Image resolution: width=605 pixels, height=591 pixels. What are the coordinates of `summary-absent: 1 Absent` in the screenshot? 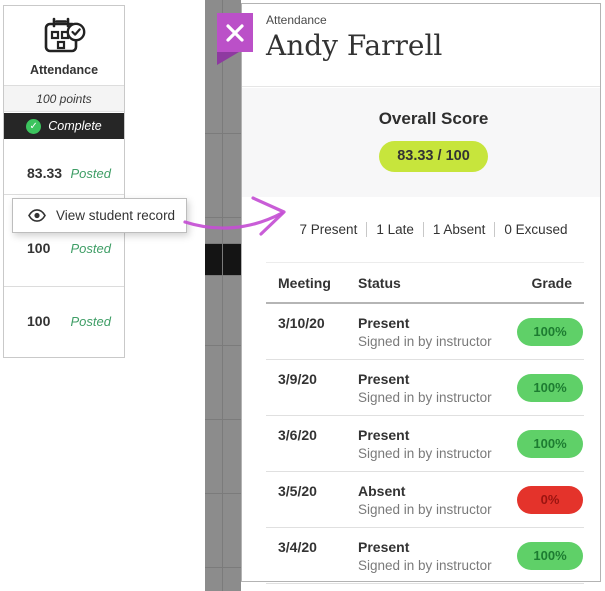 It's located at (459, 229).